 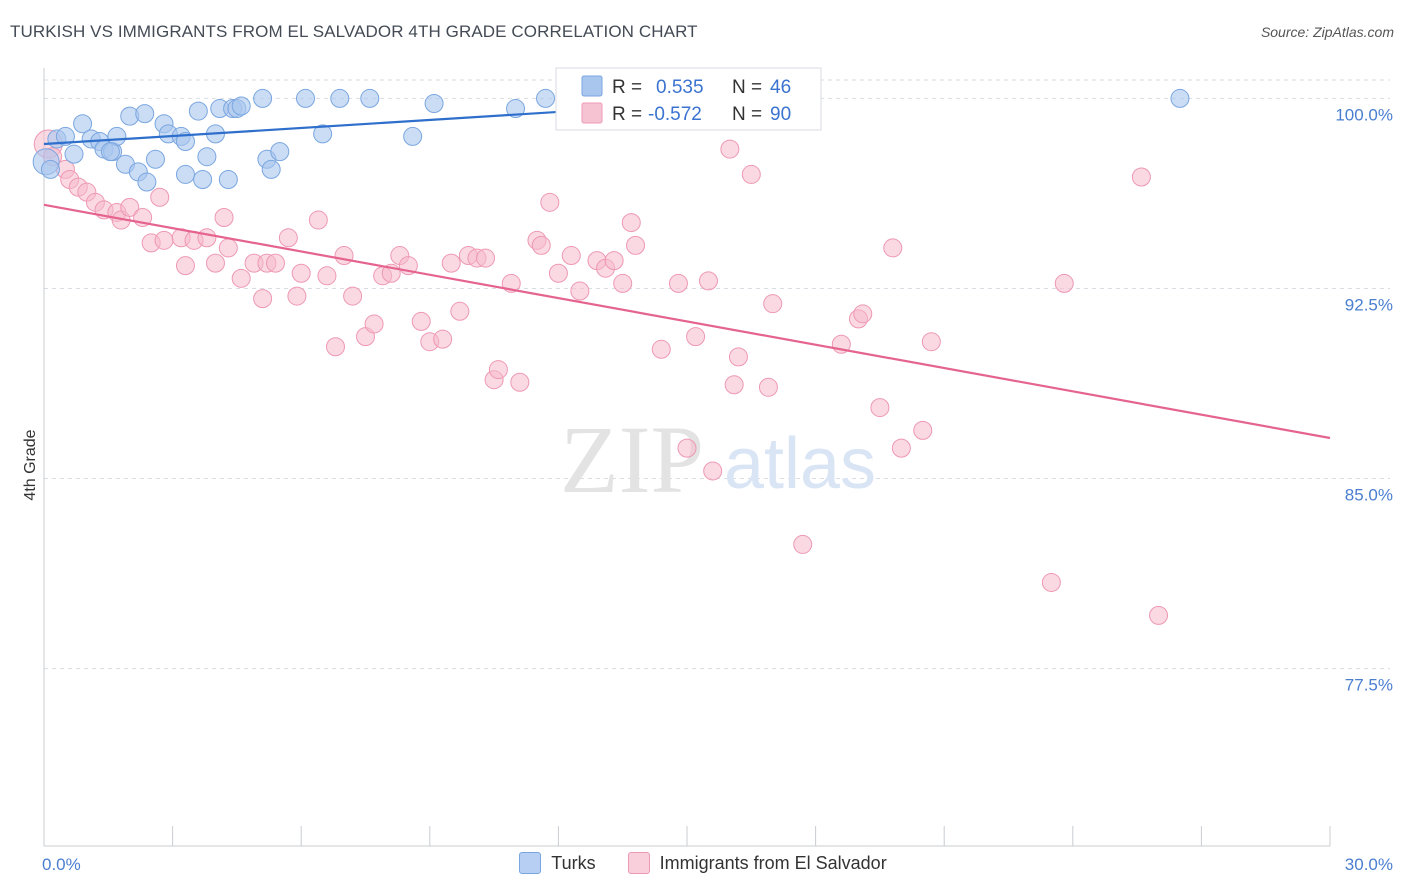 What do you see at coordinates (800, 464) in the screenshot?
I see `watermark-atlas: atlas` at bounding box center [800, 464].